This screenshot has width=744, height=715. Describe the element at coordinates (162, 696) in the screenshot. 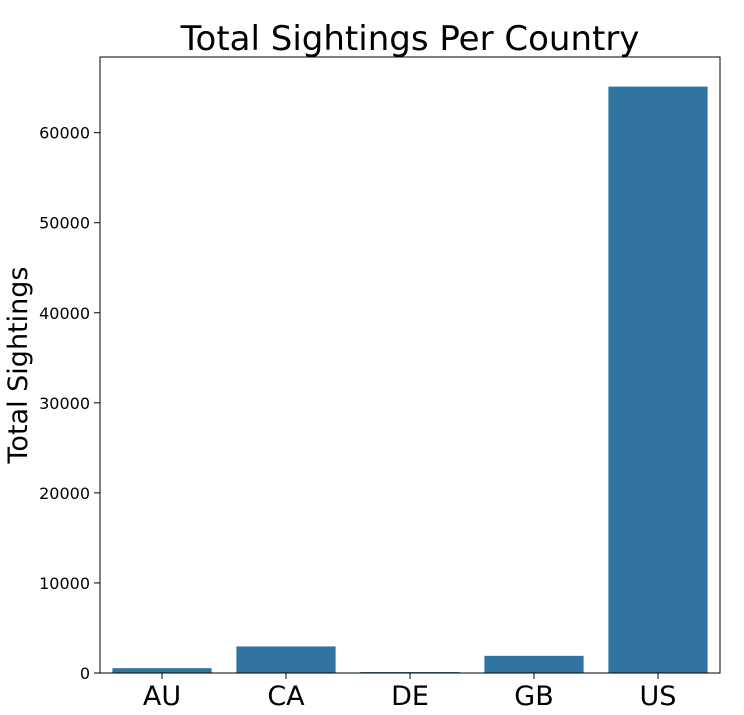

I see `x-tick-label: AU` at that location.